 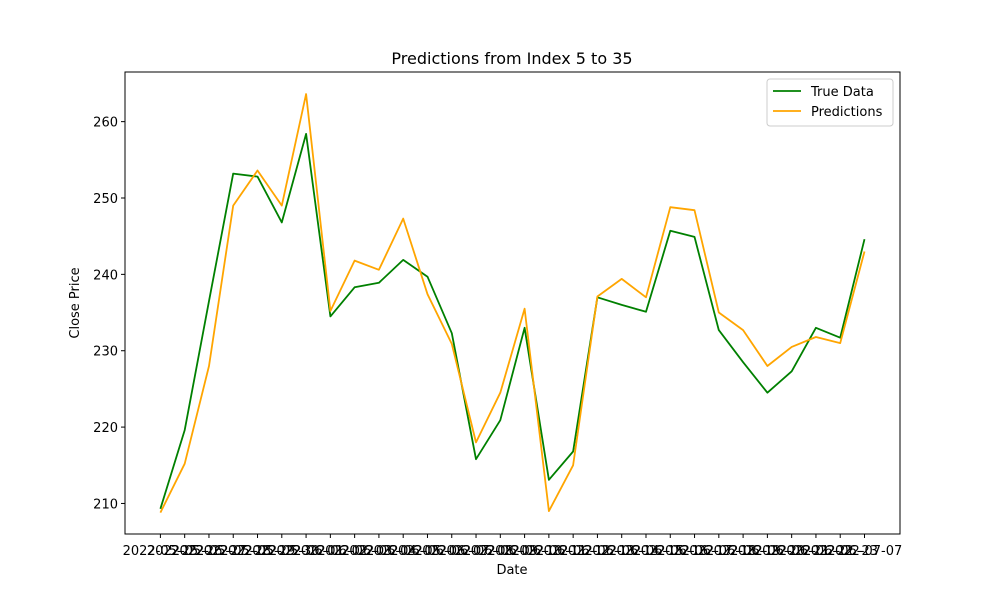 I want to click on x-tick-label: 2022-06-16, so click(x=670, y=551).